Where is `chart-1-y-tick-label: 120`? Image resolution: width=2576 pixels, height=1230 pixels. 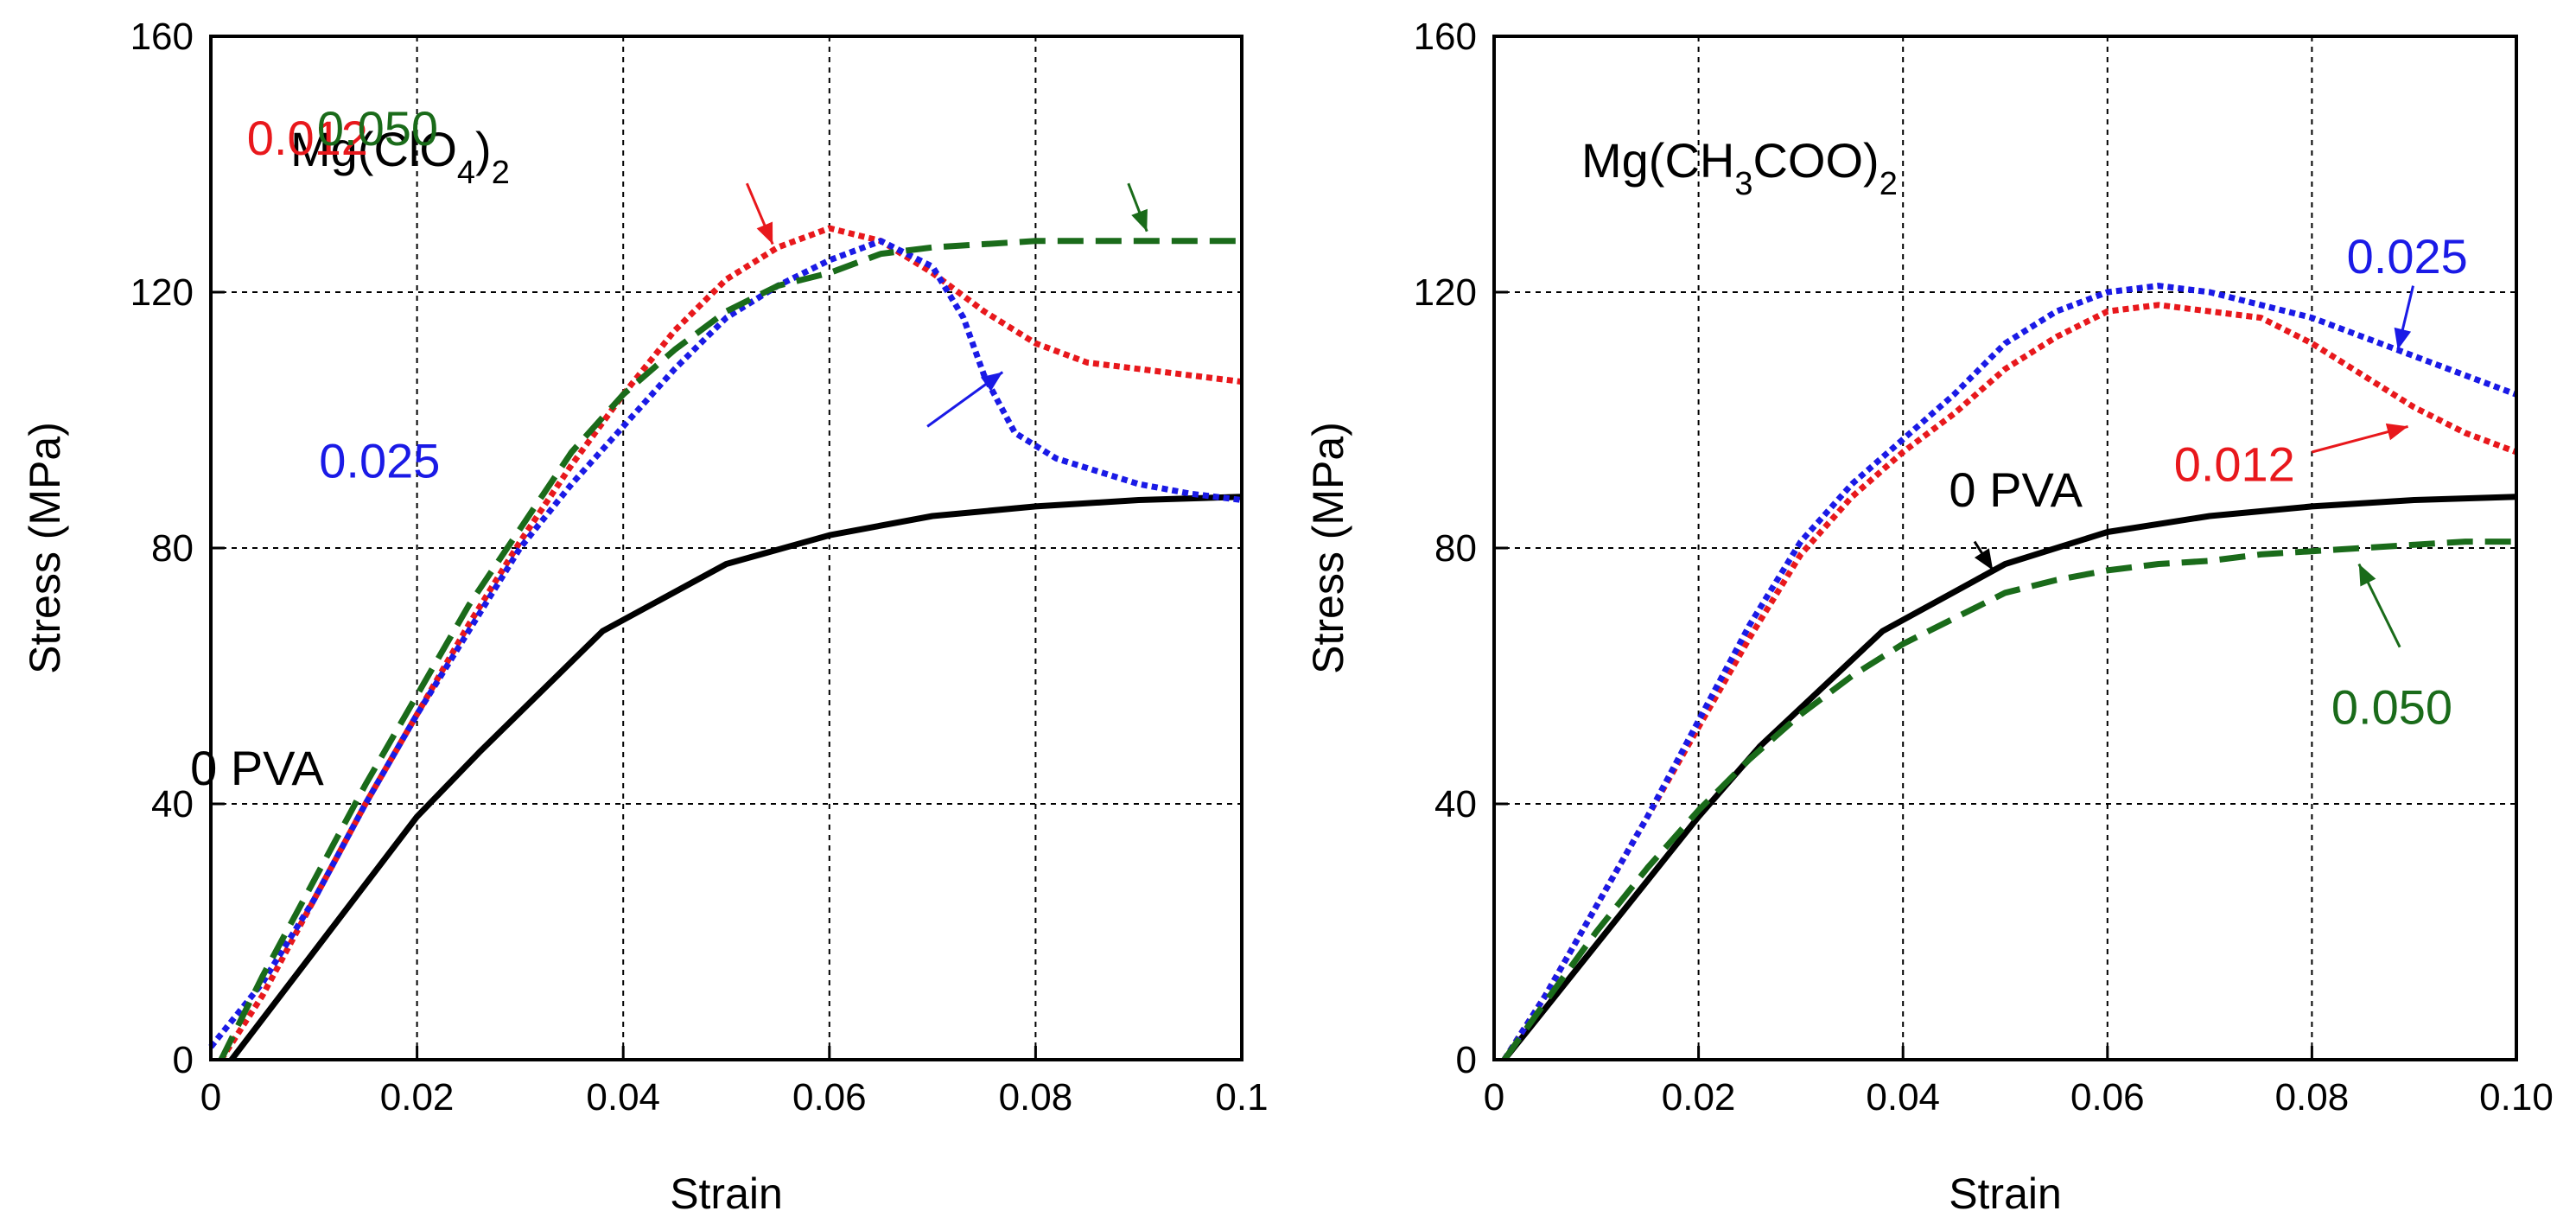 chart-1-y-tick-label: 120 is located at coordinates (162, 292).